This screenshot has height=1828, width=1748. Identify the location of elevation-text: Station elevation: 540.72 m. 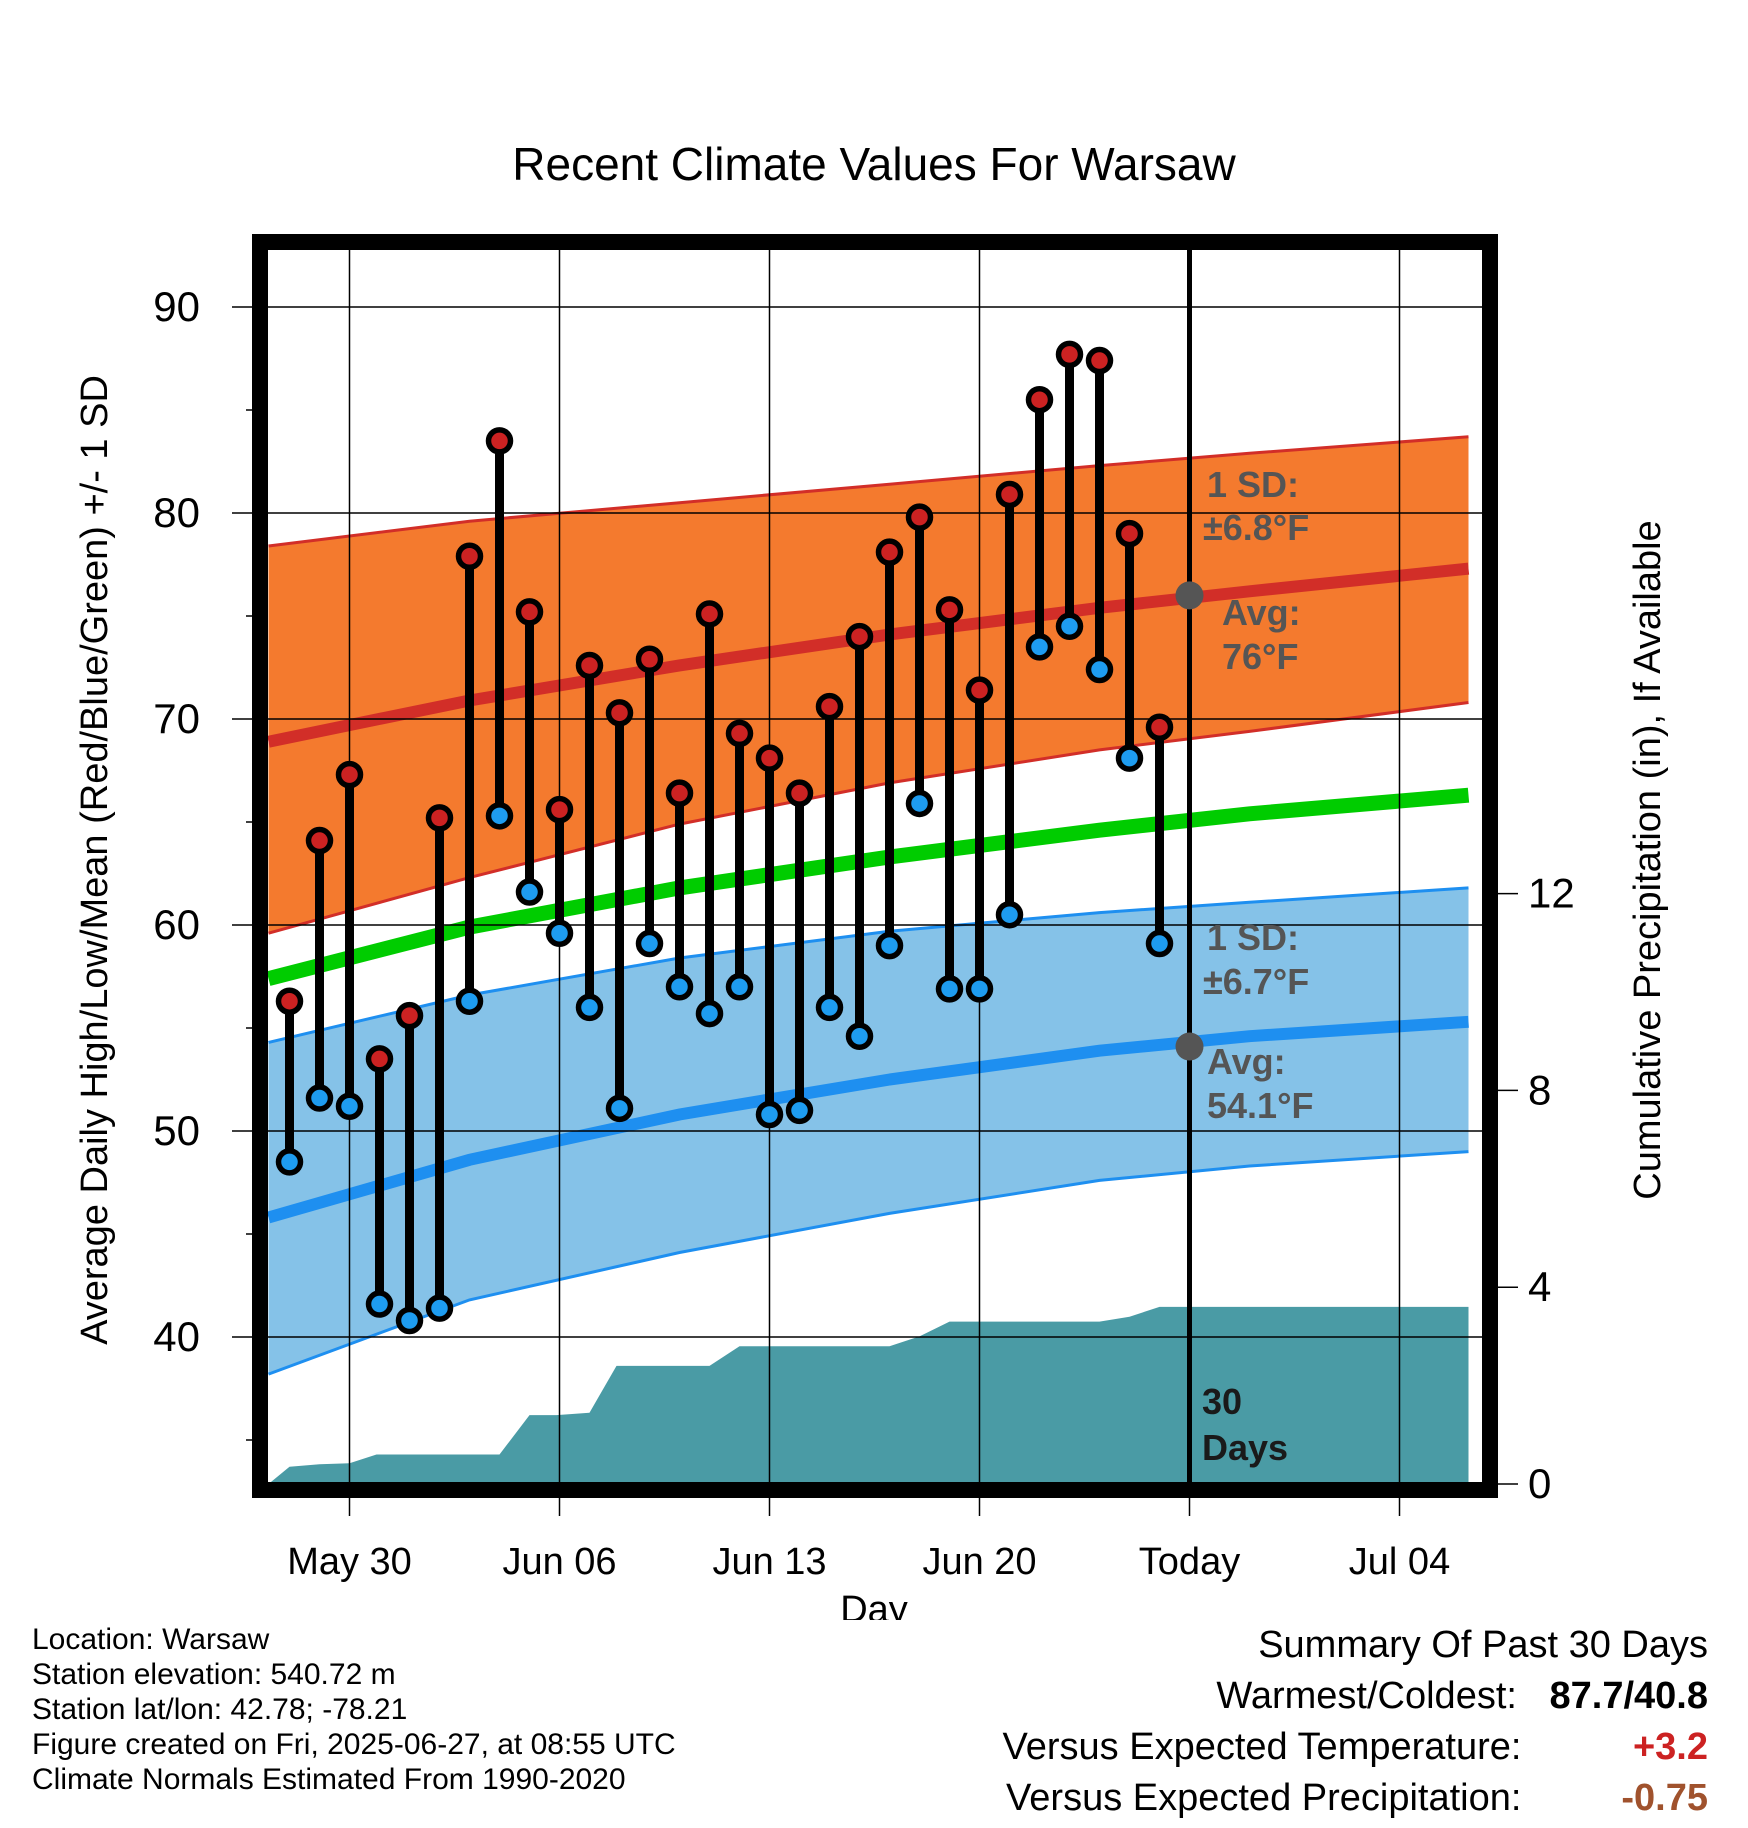
(214, 1674).